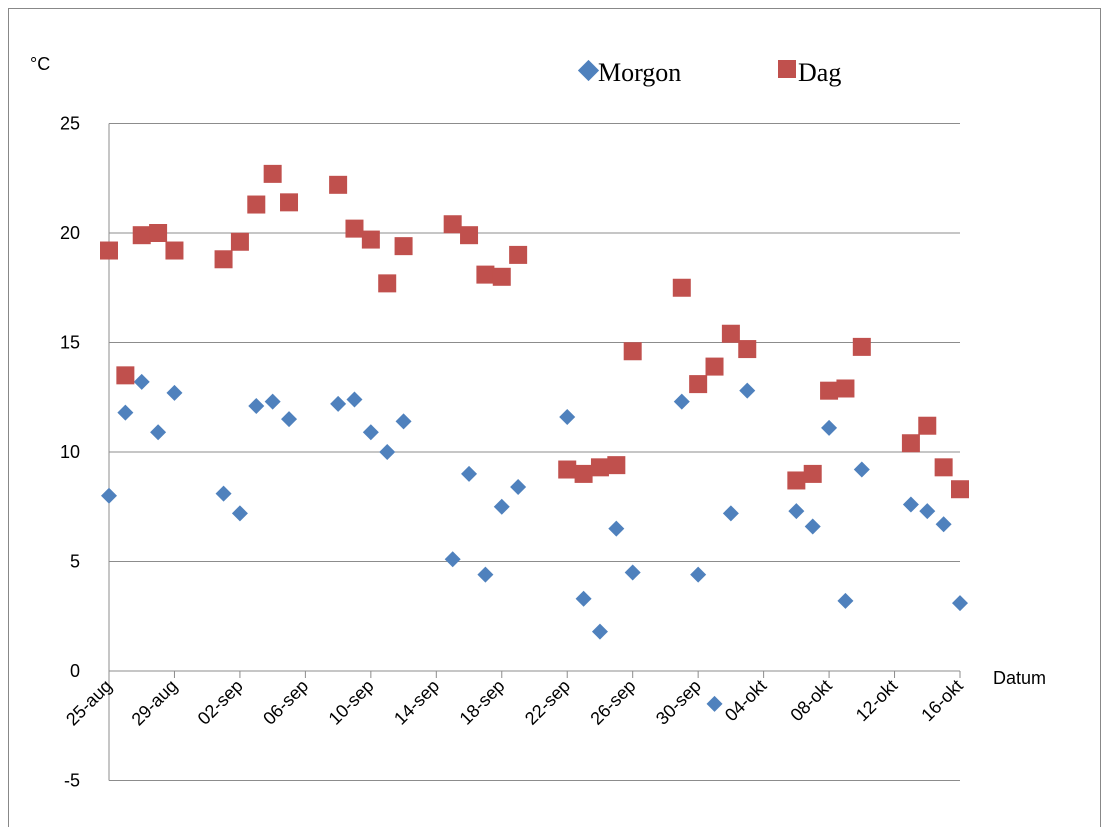 Image resolution: width=1109 pixels, height=827 pixels. Describe the element at coordinates (588, 70) in the screenshot. I see `legend-marker-morgon` at that location.